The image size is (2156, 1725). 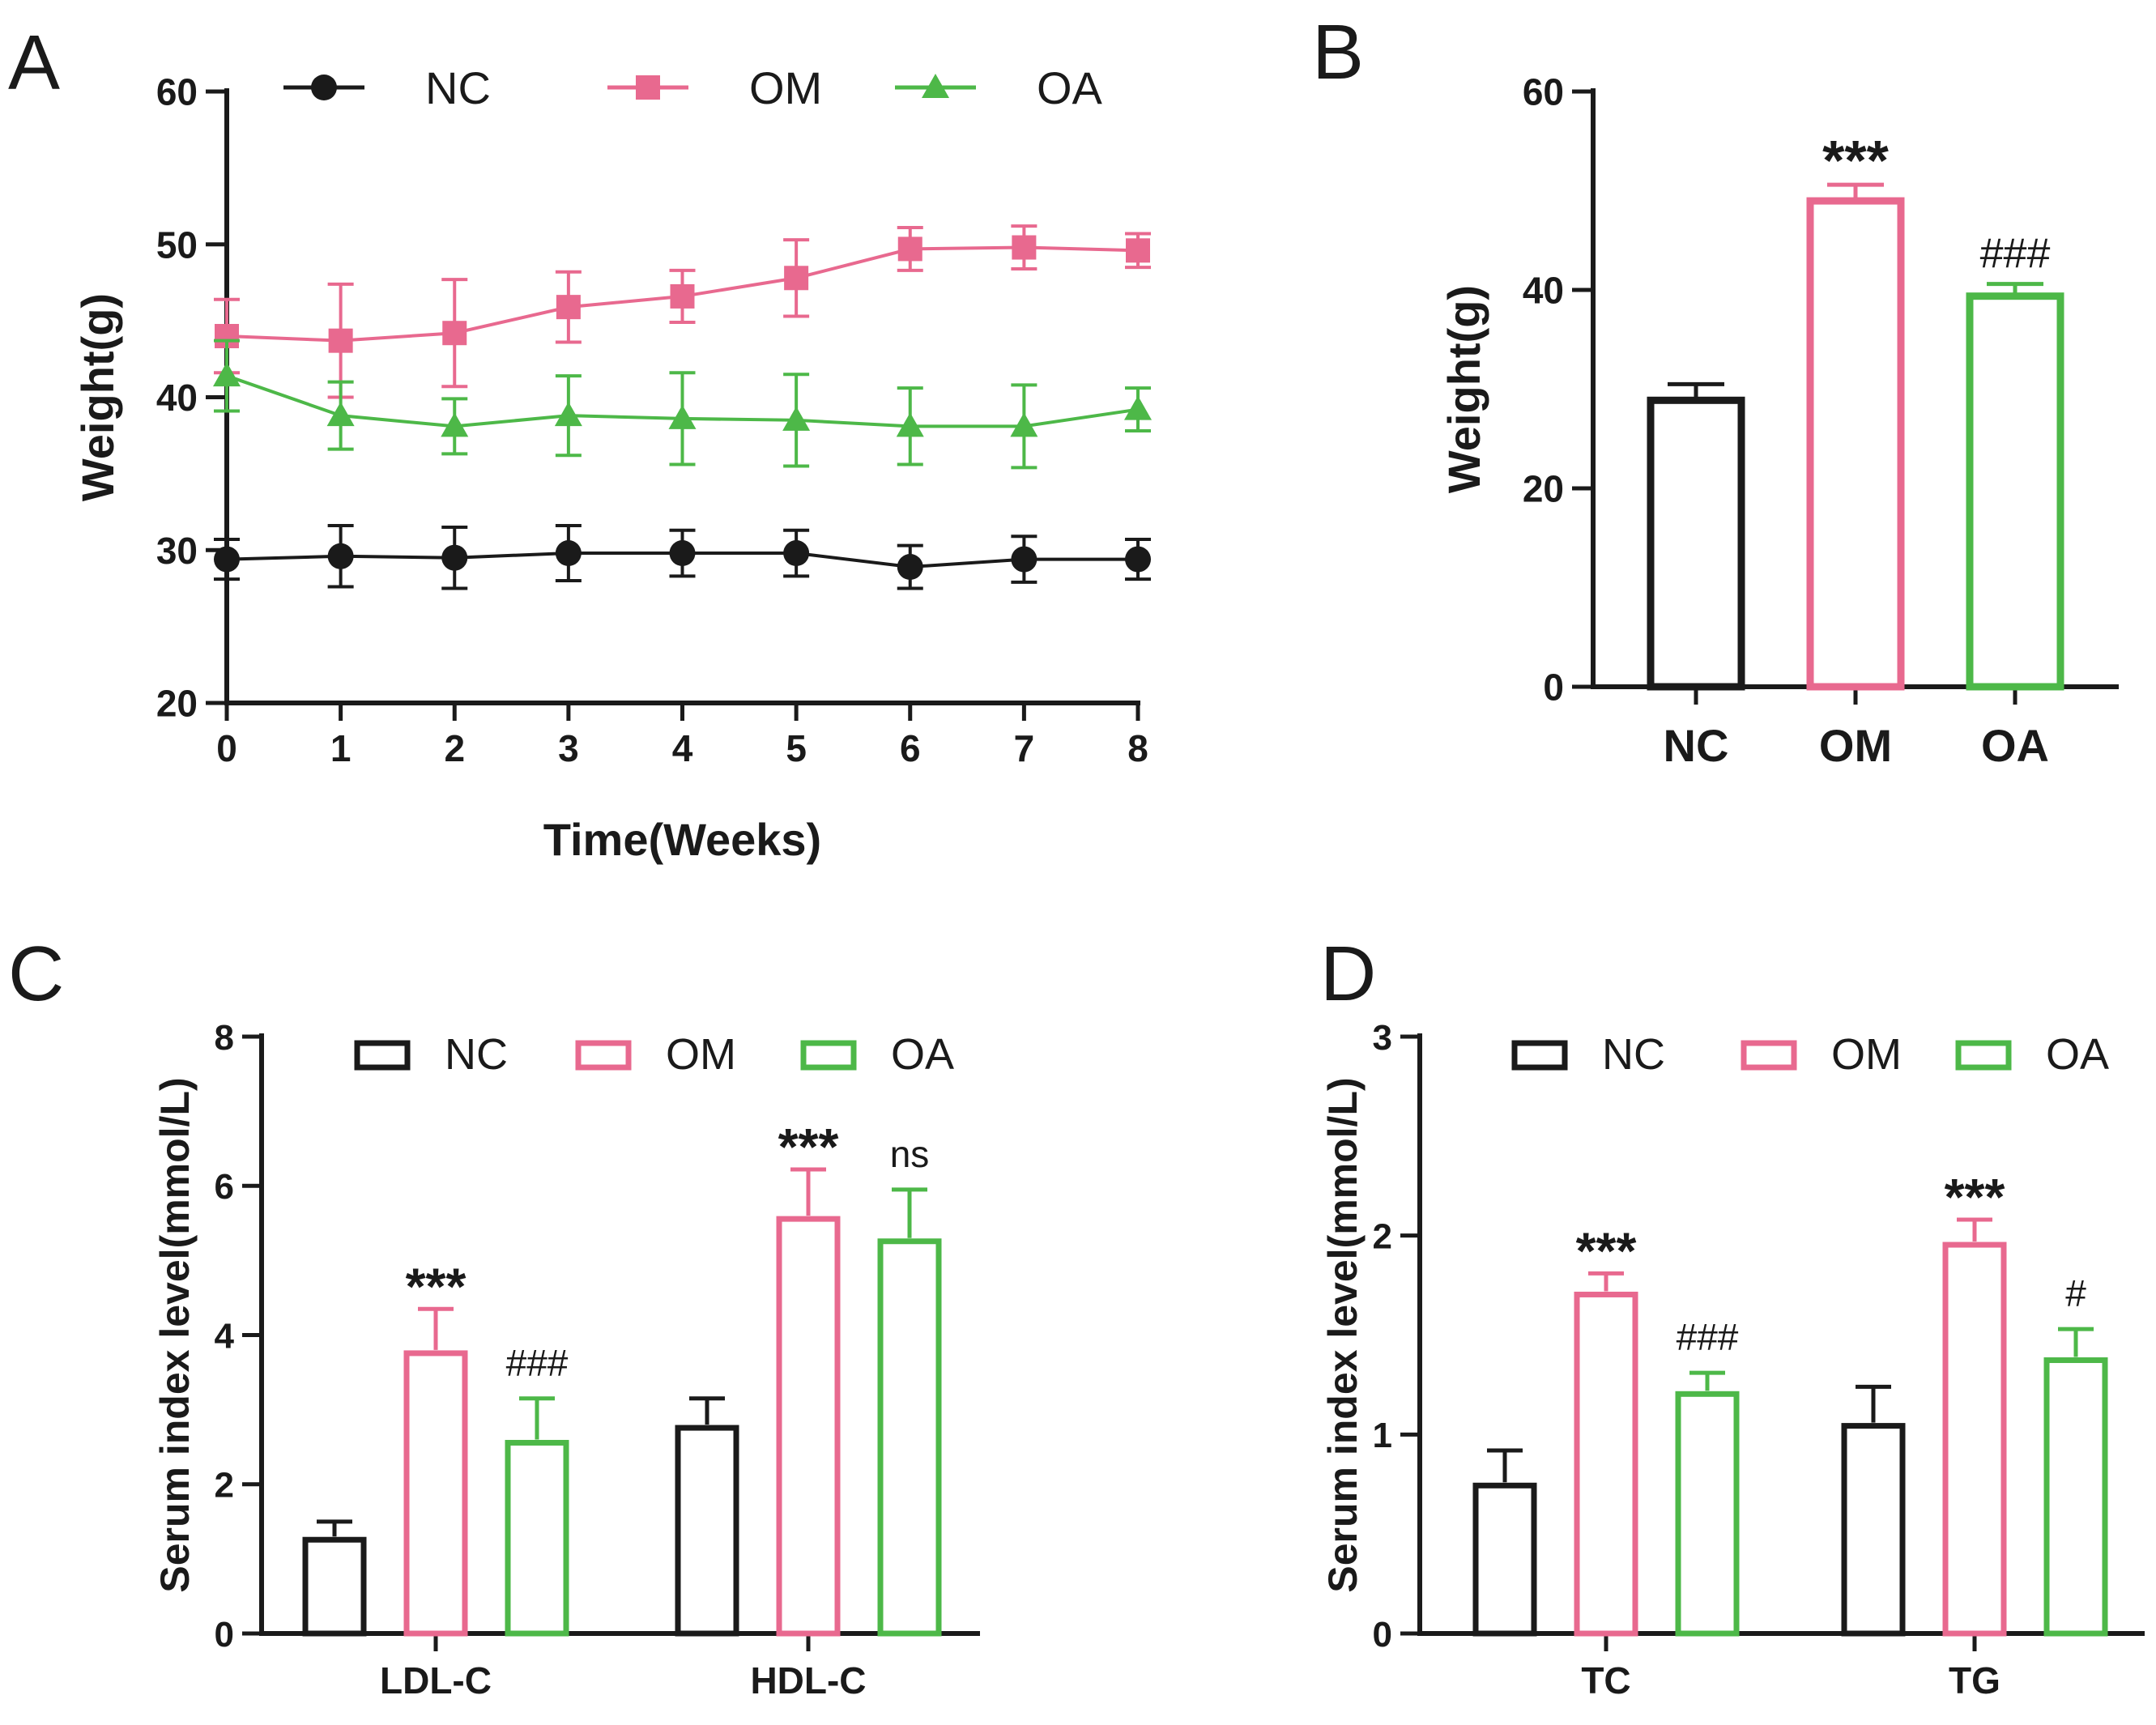 I want to click on bar-tg-nc, so click(x=1873, y=1530).